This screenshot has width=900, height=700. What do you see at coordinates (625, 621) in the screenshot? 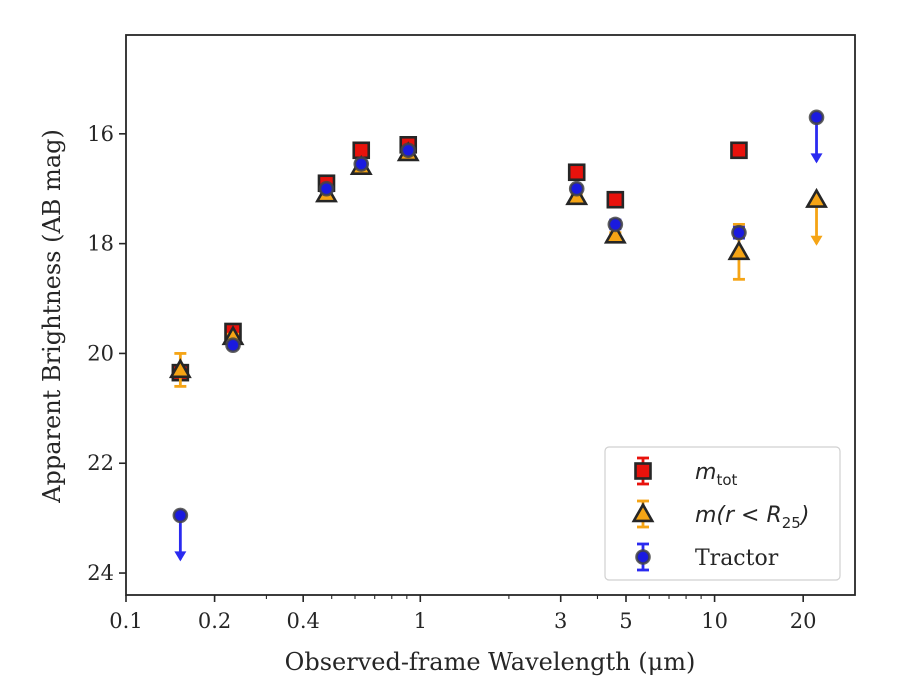
I see `x-tick-label: 5` at bounding box center [625, 621].